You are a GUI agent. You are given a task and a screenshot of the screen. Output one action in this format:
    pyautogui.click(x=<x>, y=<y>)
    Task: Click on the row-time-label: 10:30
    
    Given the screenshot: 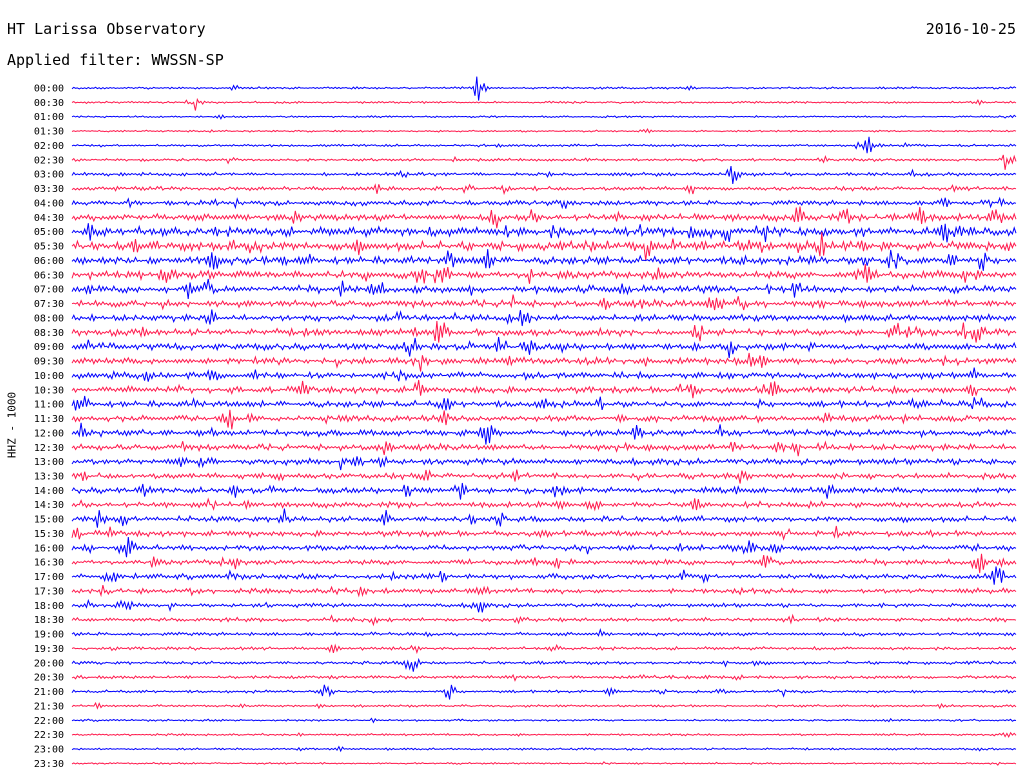 What is the action you would take?
    pyautogui.click(x=49, y=390)
    